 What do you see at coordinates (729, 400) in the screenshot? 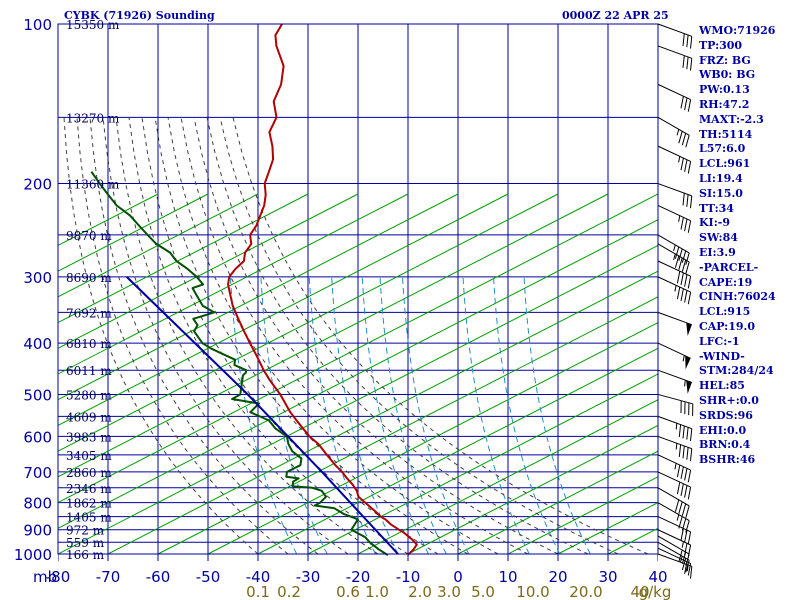
I see `index-line: SHR+:0.0` at bounding box center [729, 400].